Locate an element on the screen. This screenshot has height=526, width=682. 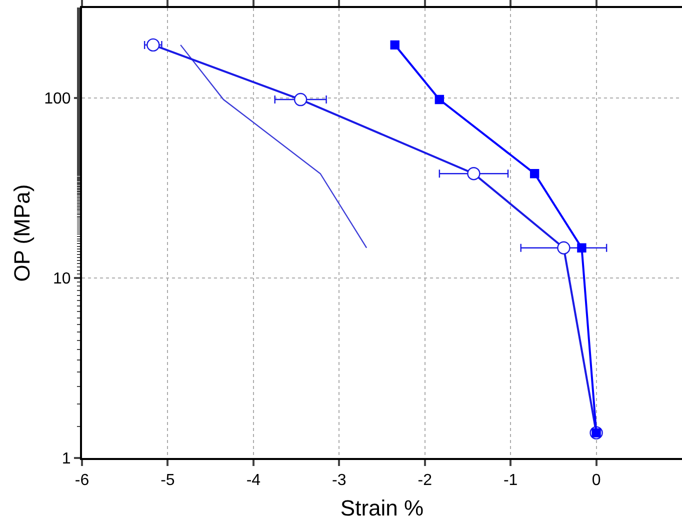
x-axis-title: Strain % is located at coordinates (382, 508).